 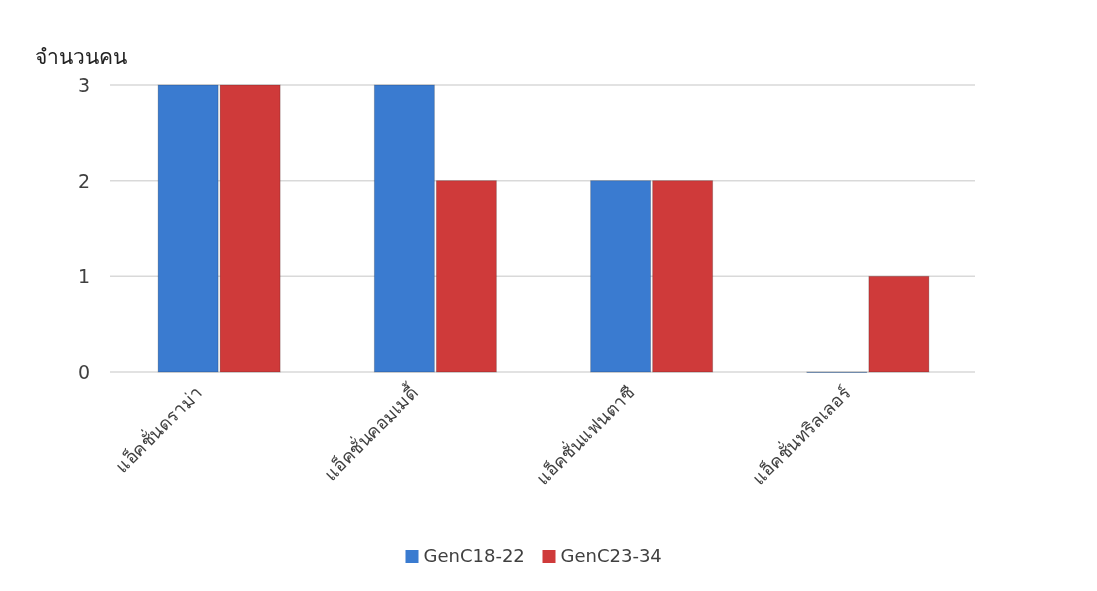 What do you see at coordinates (83, 372) in the screenshot?
I see `y-tick-label: 0` at bounding box center [83, 372].